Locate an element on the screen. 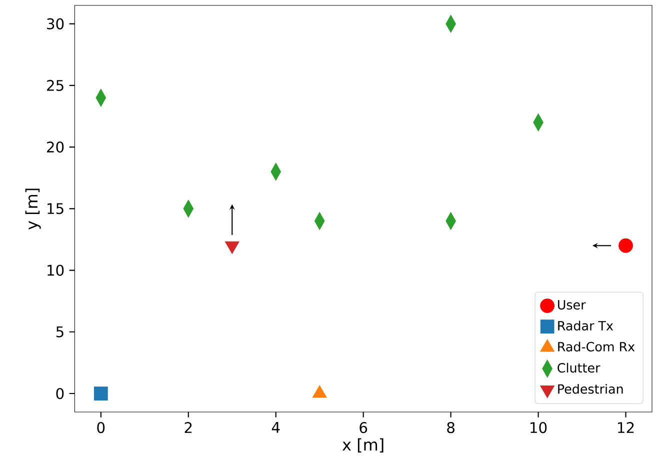 The height and width of the screenshot is (476, 672). x-tick-label: 4 is located at coordinates (276, 427).